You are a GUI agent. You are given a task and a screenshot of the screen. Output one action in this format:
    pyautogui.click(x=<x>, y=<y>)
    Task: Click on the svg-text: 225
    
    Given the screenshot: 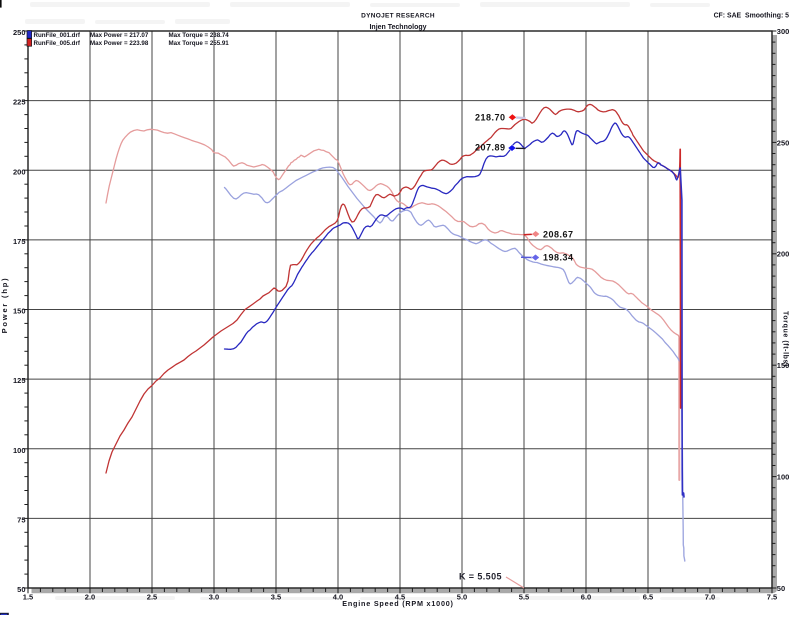 What is the action you would take?
    pyautogui.click(x=19, y=102)
    